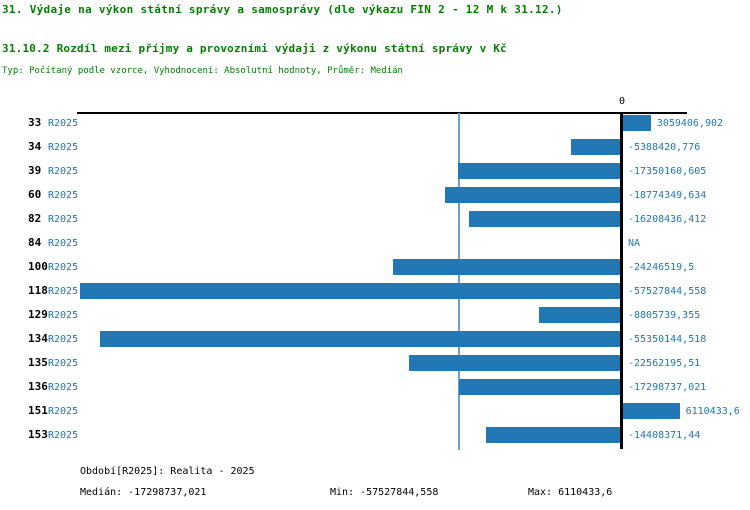 This screenshot has width=750, height=510. I want to click on bar-value-label: -14408371,44, so click(664, 435).